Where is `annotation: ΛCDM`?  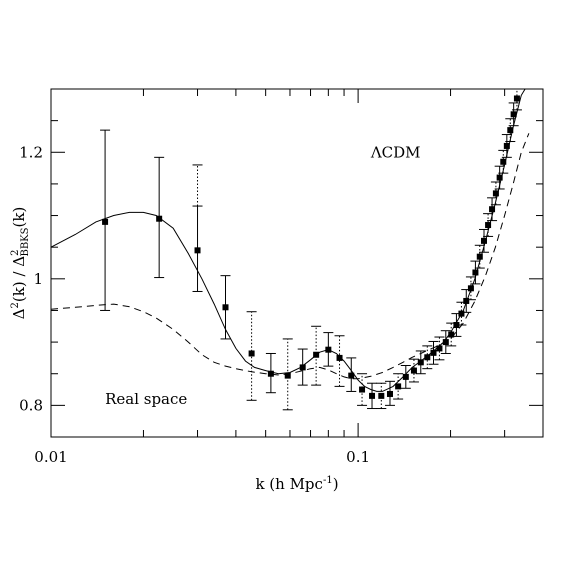
annotation: ΛCDM is located at coordinates (395, 152).